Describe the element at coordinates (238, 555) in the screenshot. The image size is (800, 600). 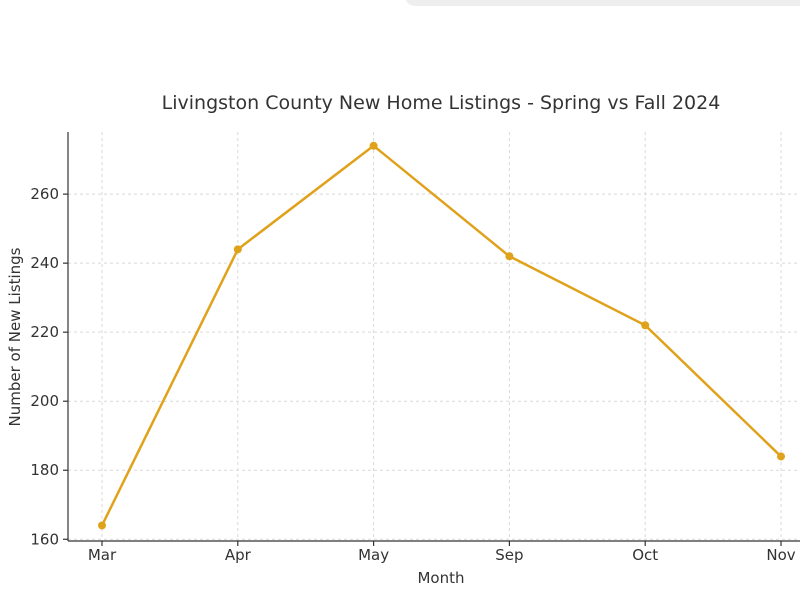
I see `x-tick-label: Apr` at that location.